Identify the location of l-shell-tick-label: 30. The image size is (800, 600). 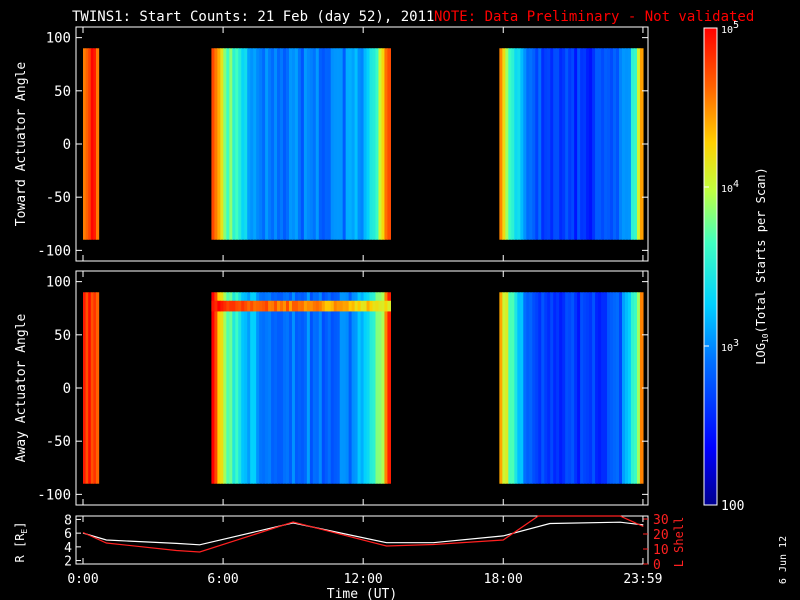
(661, 520).